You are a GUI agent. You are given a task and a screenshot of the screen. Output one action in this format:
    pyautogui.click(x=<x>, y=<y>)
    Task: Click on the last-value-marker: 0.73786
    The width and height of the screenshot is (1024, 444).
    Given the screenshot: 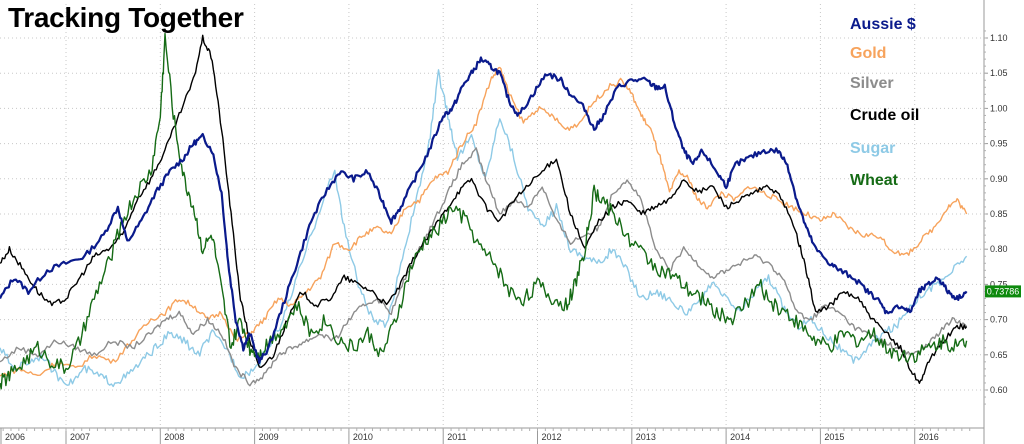 What is the action you would take?
    pyautogui.click(x=1003, y=291)
    